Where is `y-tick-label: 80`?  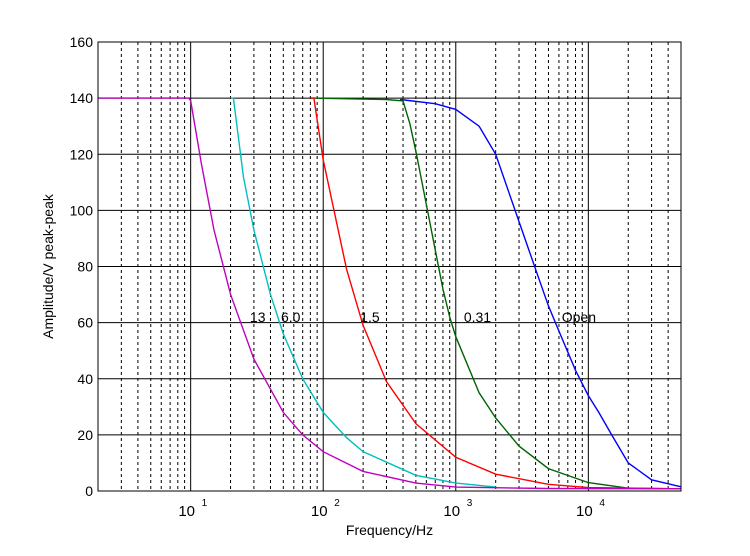 y-tick-label: 80 is located at coordinates (85, 267).